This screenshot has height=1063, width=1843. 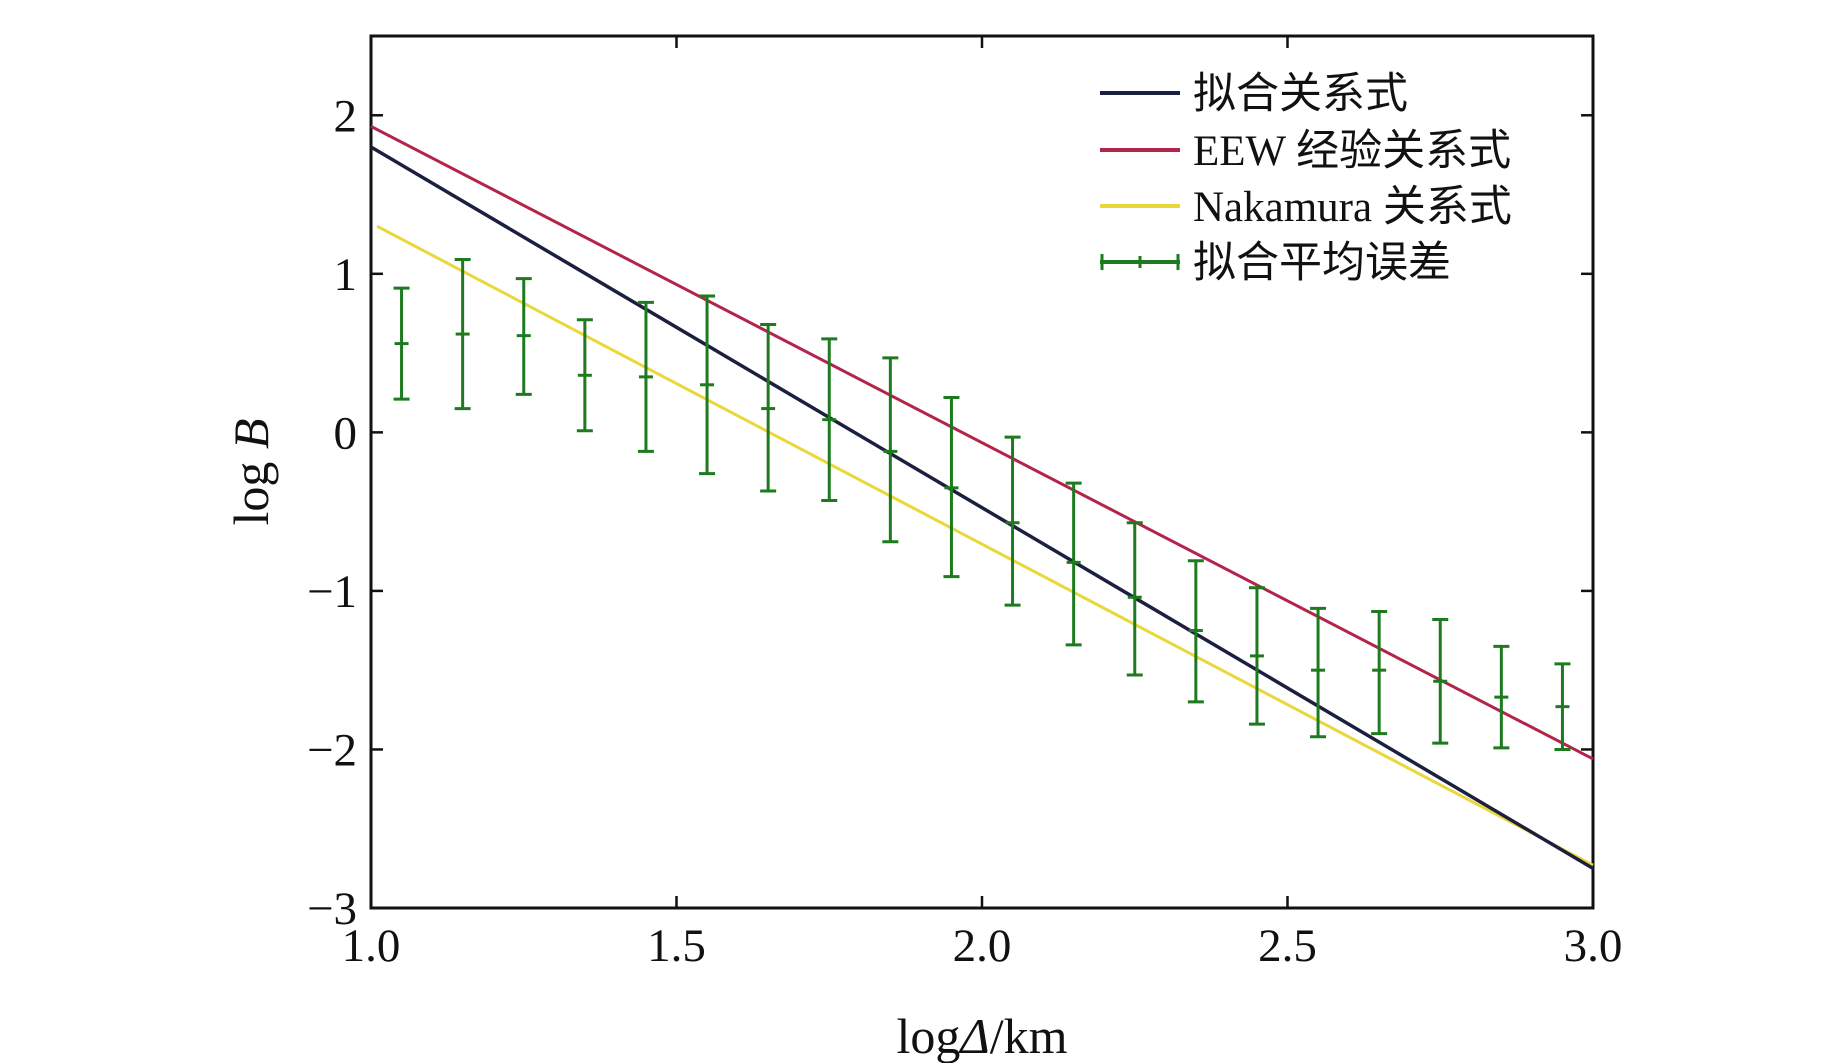 I want to click on legend-label-errorbar: 拟合平均误差, so click(x=1322, y=263).